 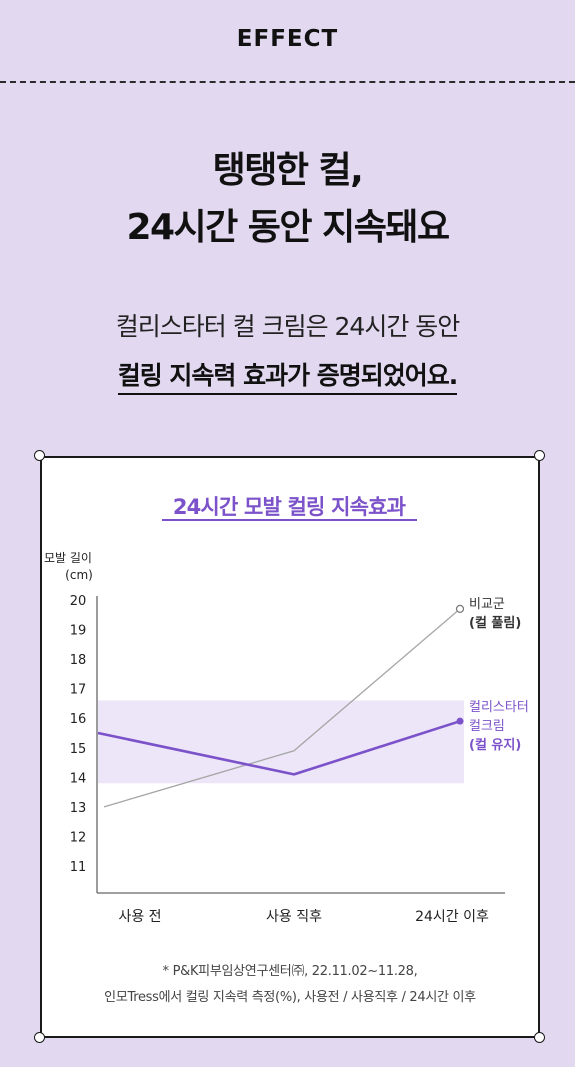 I want to click on series-product-line, so click(x=279, y=747).